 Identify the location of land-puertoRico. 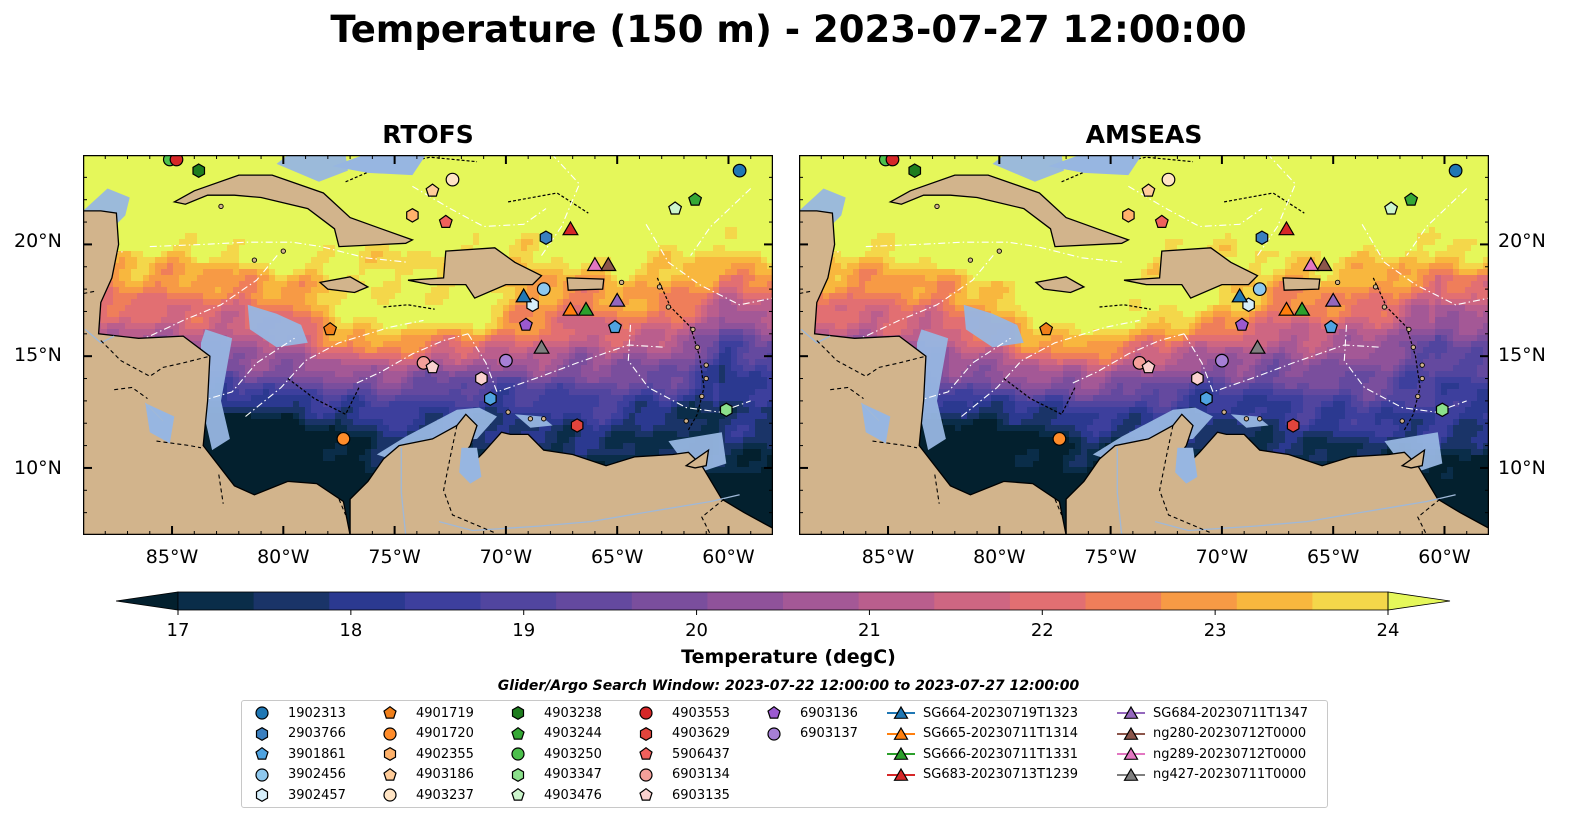
(585, 284).